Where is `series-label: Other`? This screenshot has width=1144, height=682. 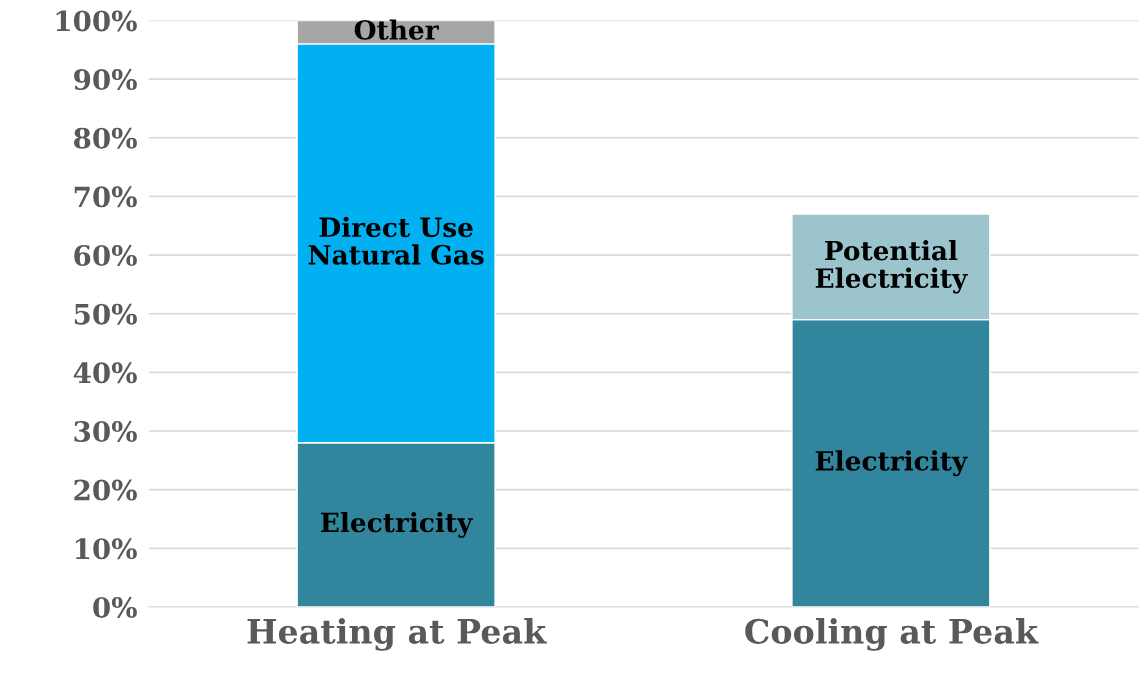 series-label: Other is located at coordinates (396, 29).